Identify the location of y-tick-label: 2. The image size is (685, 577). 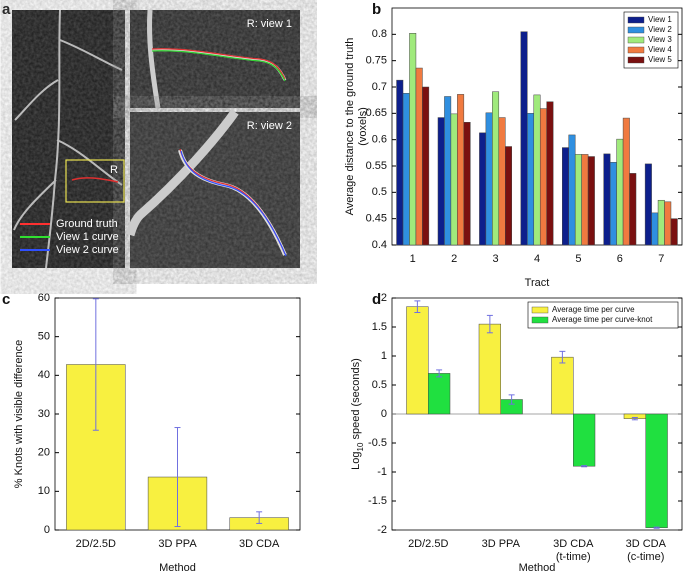
(384, 298).